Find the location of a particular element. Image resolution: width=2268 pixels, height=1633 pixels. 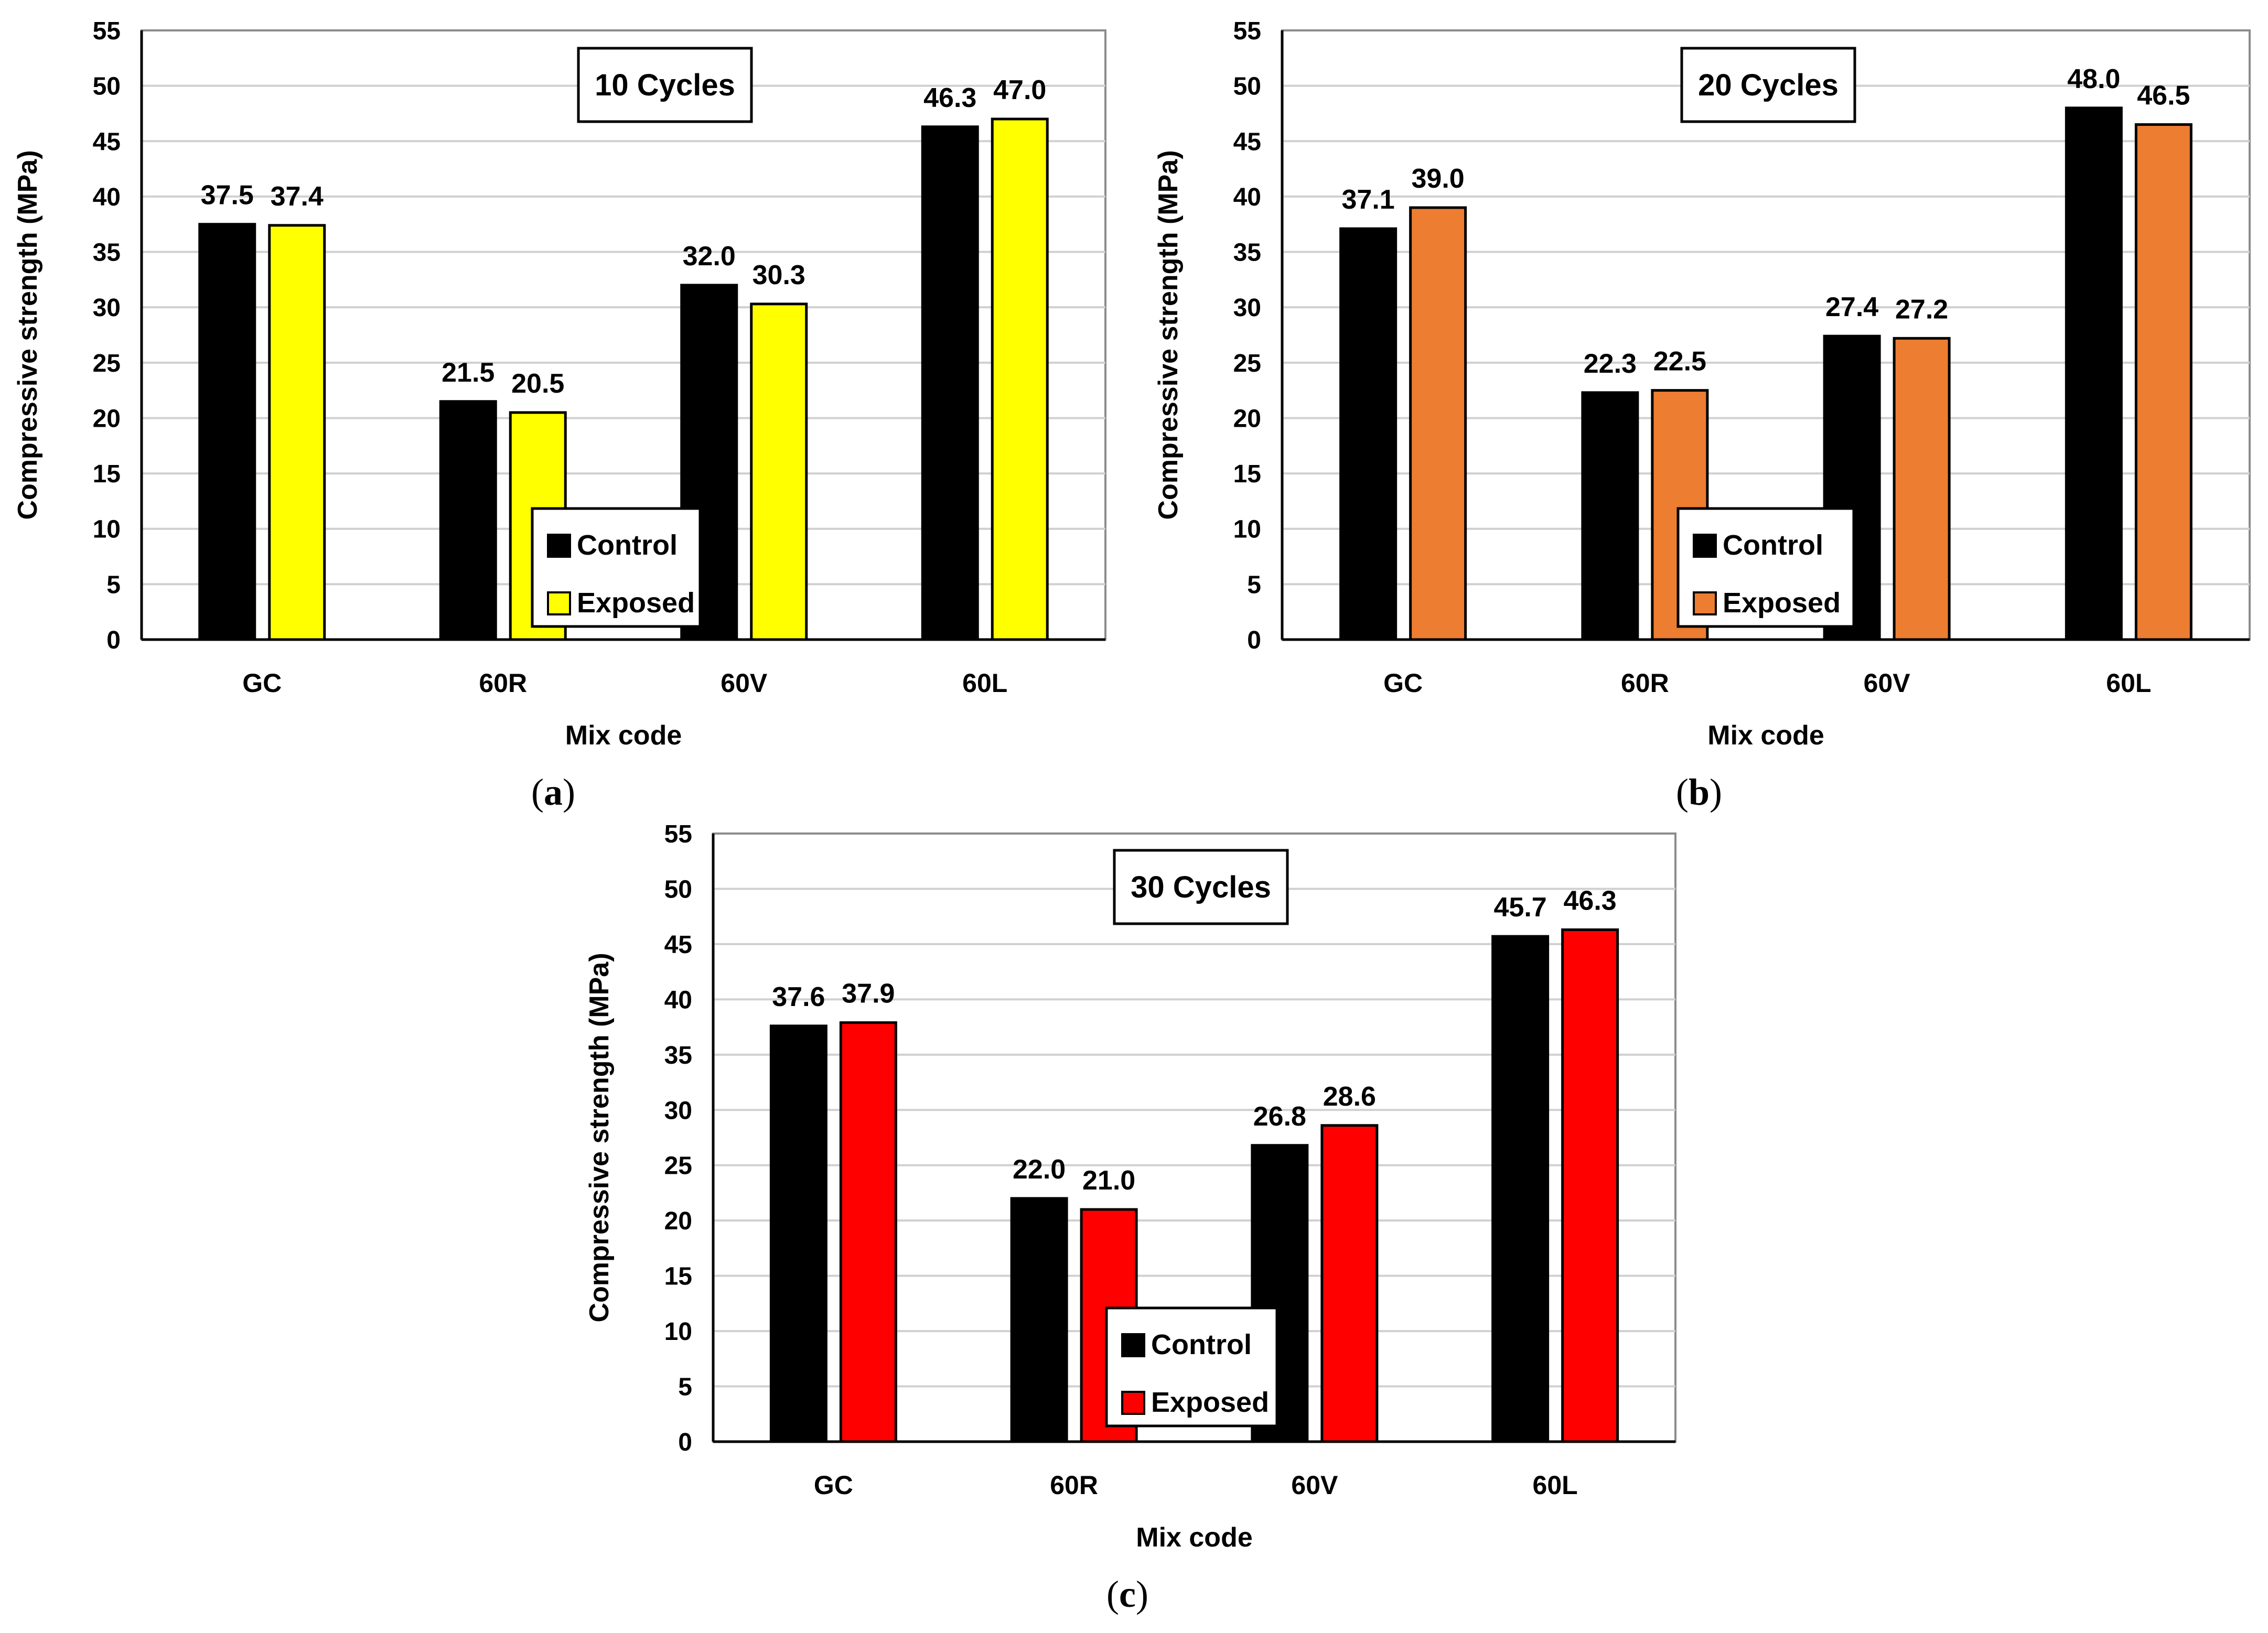

data-label: 21.5 is located at coordinates (468, 373).